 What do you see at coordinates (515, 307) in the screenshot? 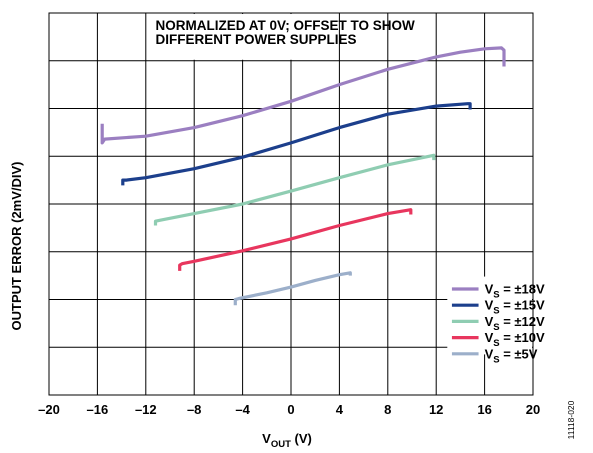
I see `legend-label: VS = ±15V` at bounding box center [515, 307].